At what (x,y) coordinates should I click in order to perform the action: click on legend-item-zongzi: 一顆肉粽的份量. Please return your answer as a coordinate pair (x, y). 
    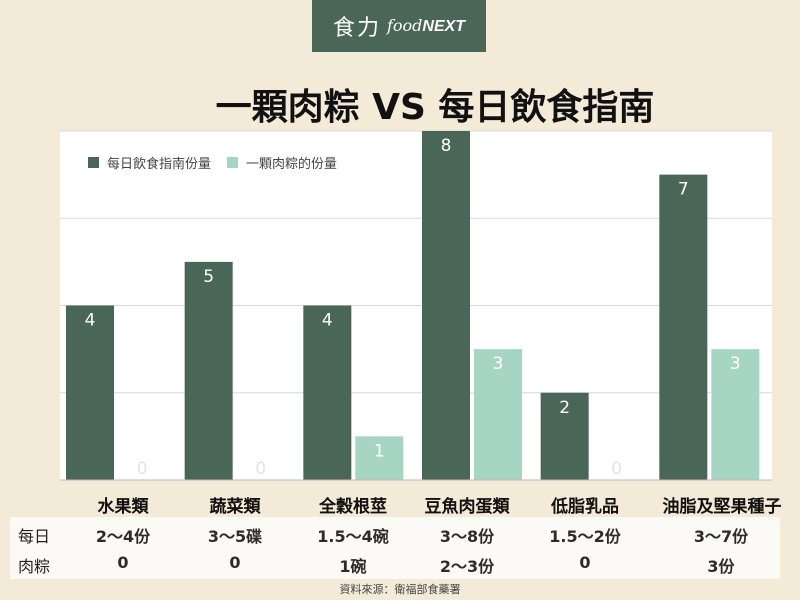
    Looking at the image, I should click on (282, 162).